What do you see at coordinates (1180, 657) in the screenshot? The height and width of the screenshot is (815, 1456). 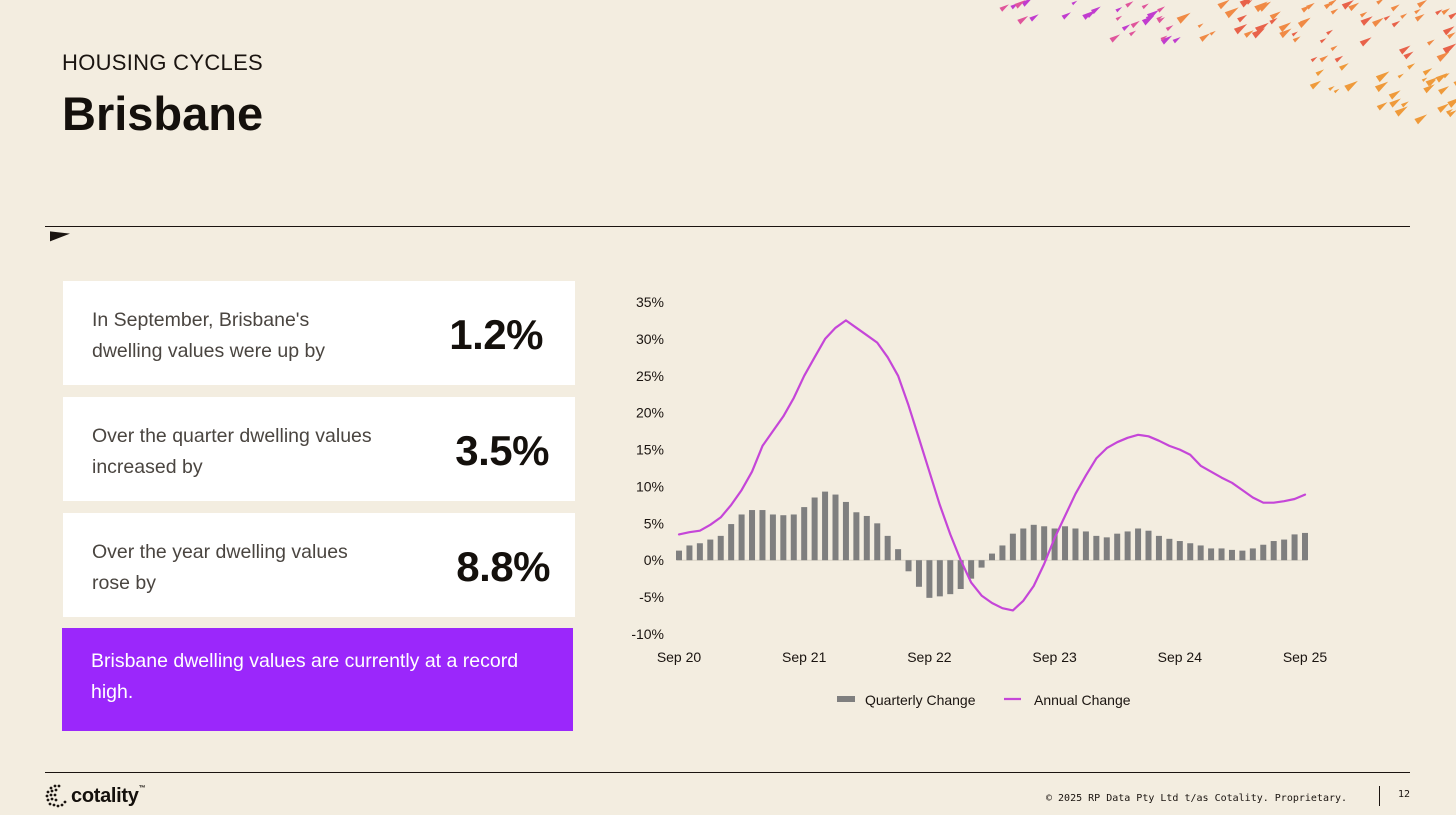 I see `x-tick-label: Sep 24` at bounding box center [1180, 657].